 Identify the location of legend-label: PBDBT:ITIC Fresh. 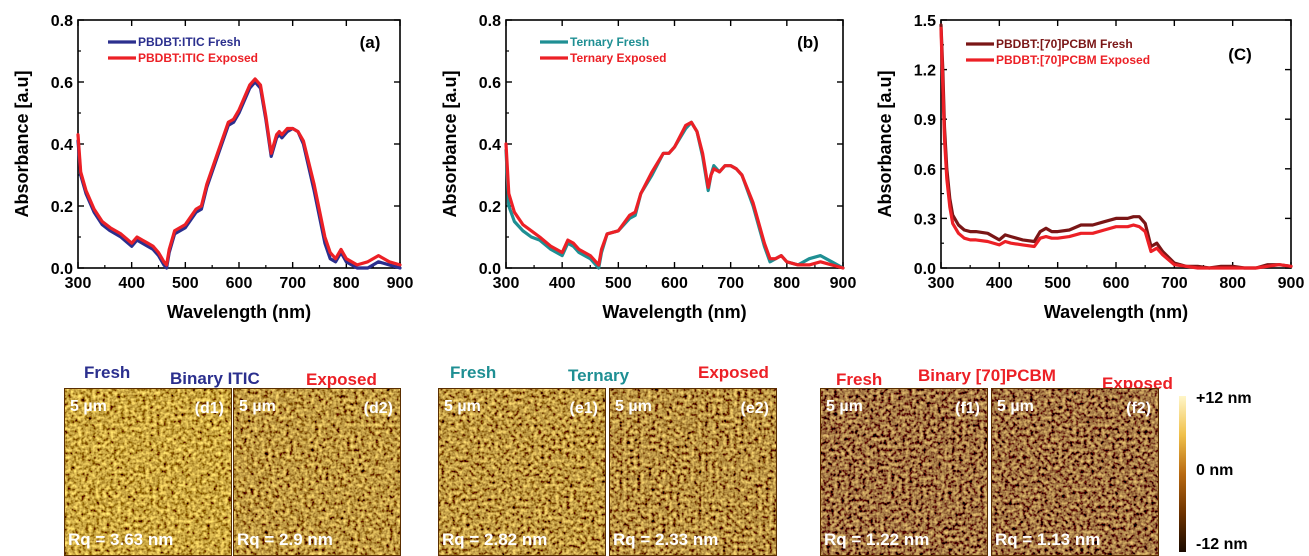
(189, 42).